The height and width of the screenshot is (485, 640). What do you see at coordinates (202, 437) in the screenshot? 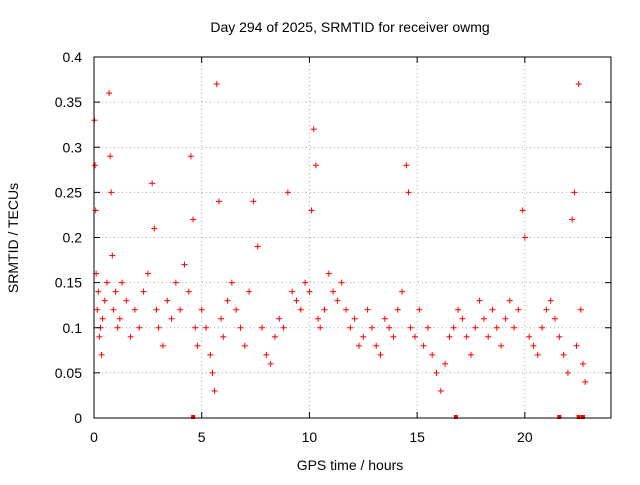
I see `x-tick-label: 5` at bounding box center [202, 437].